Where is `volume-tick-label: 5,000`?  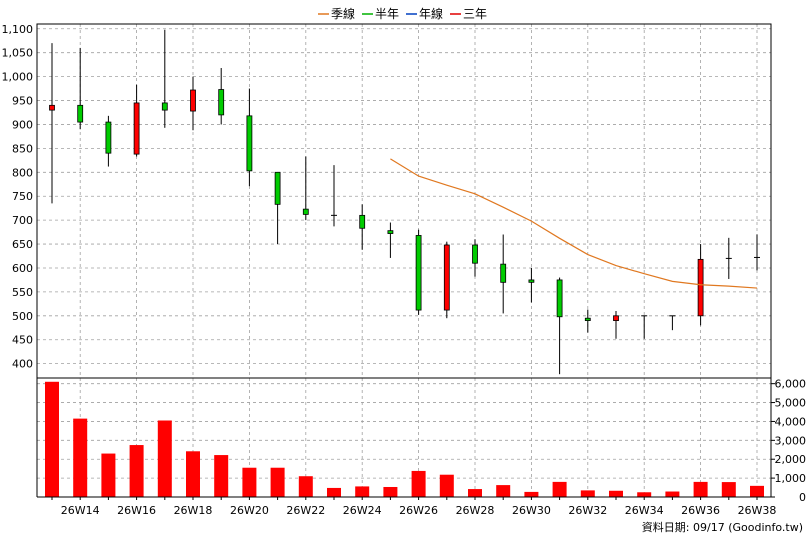 volume-tick-label: 5,000 is located at coordinates (791, 403).